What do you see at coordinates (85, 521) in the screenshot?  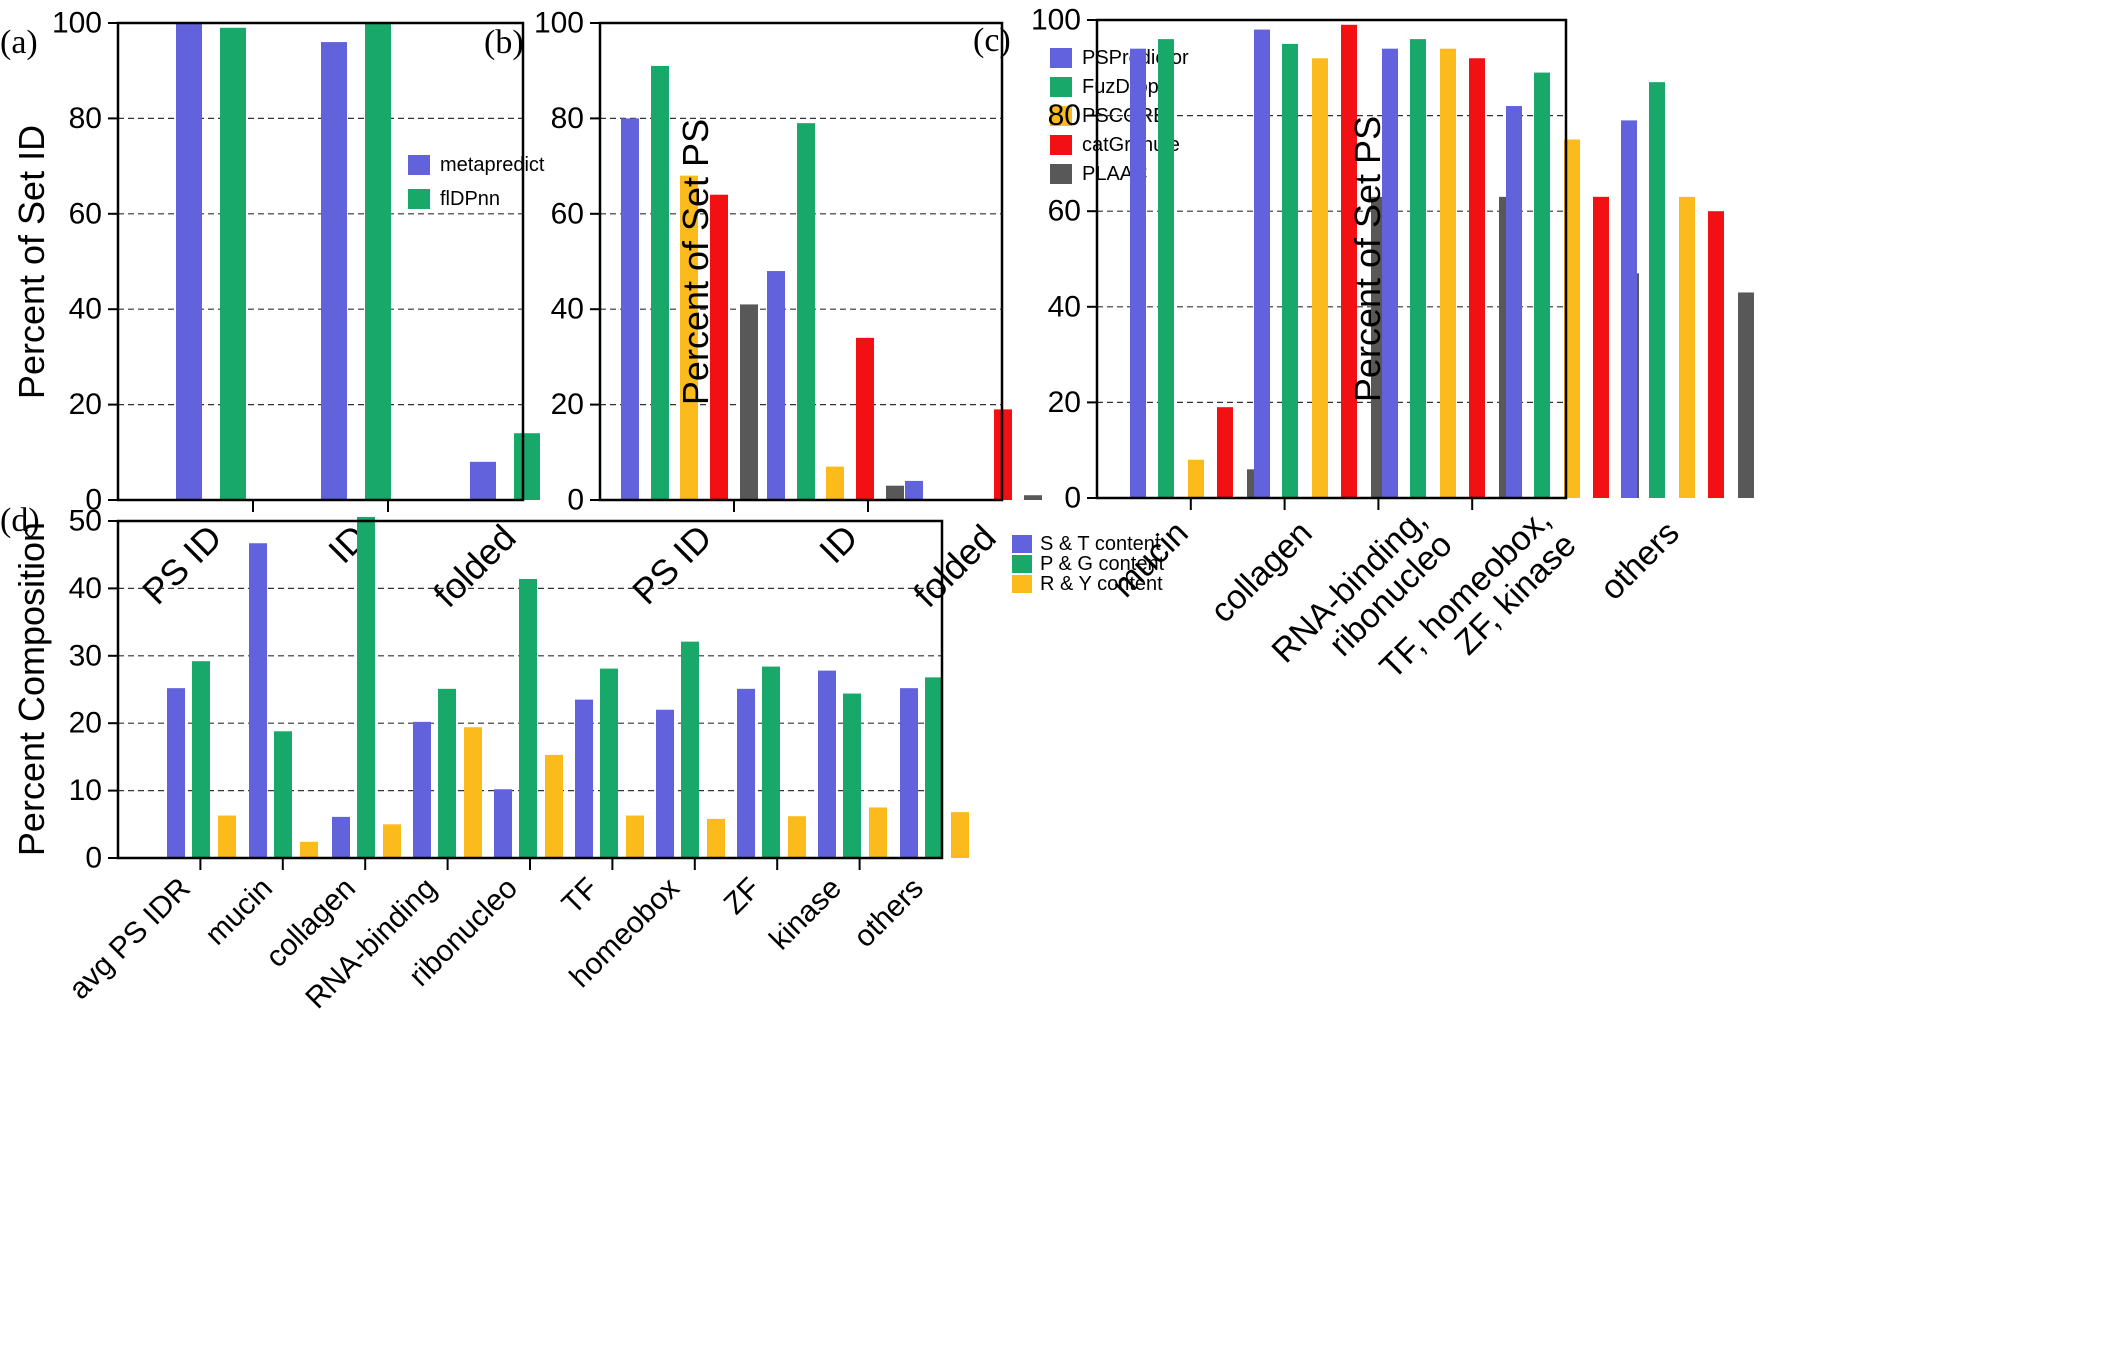 I see `y-tick-label: 50` at bounding box center [85, 521].